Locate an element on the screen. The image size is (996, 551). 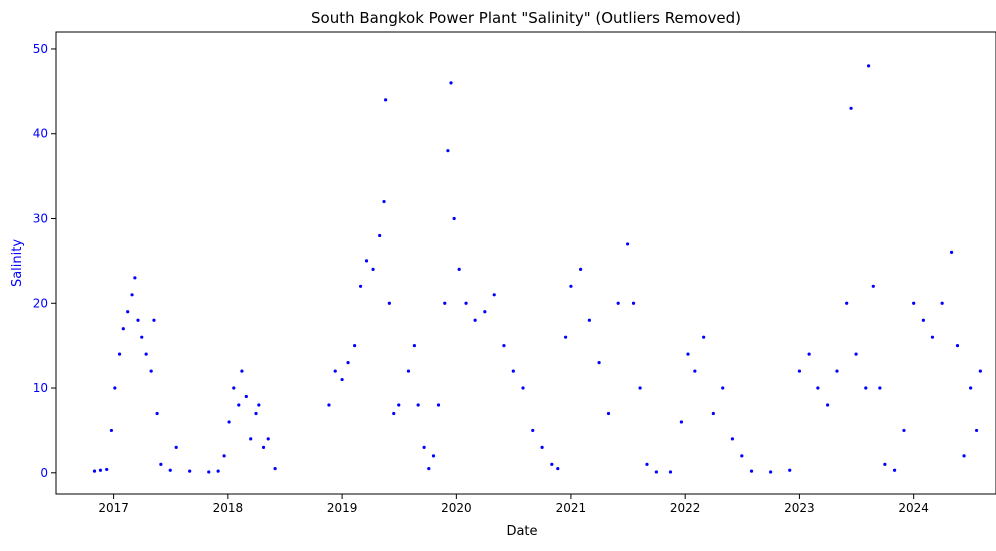
y-tick-label: 20 is located at coordinates (40, 303).